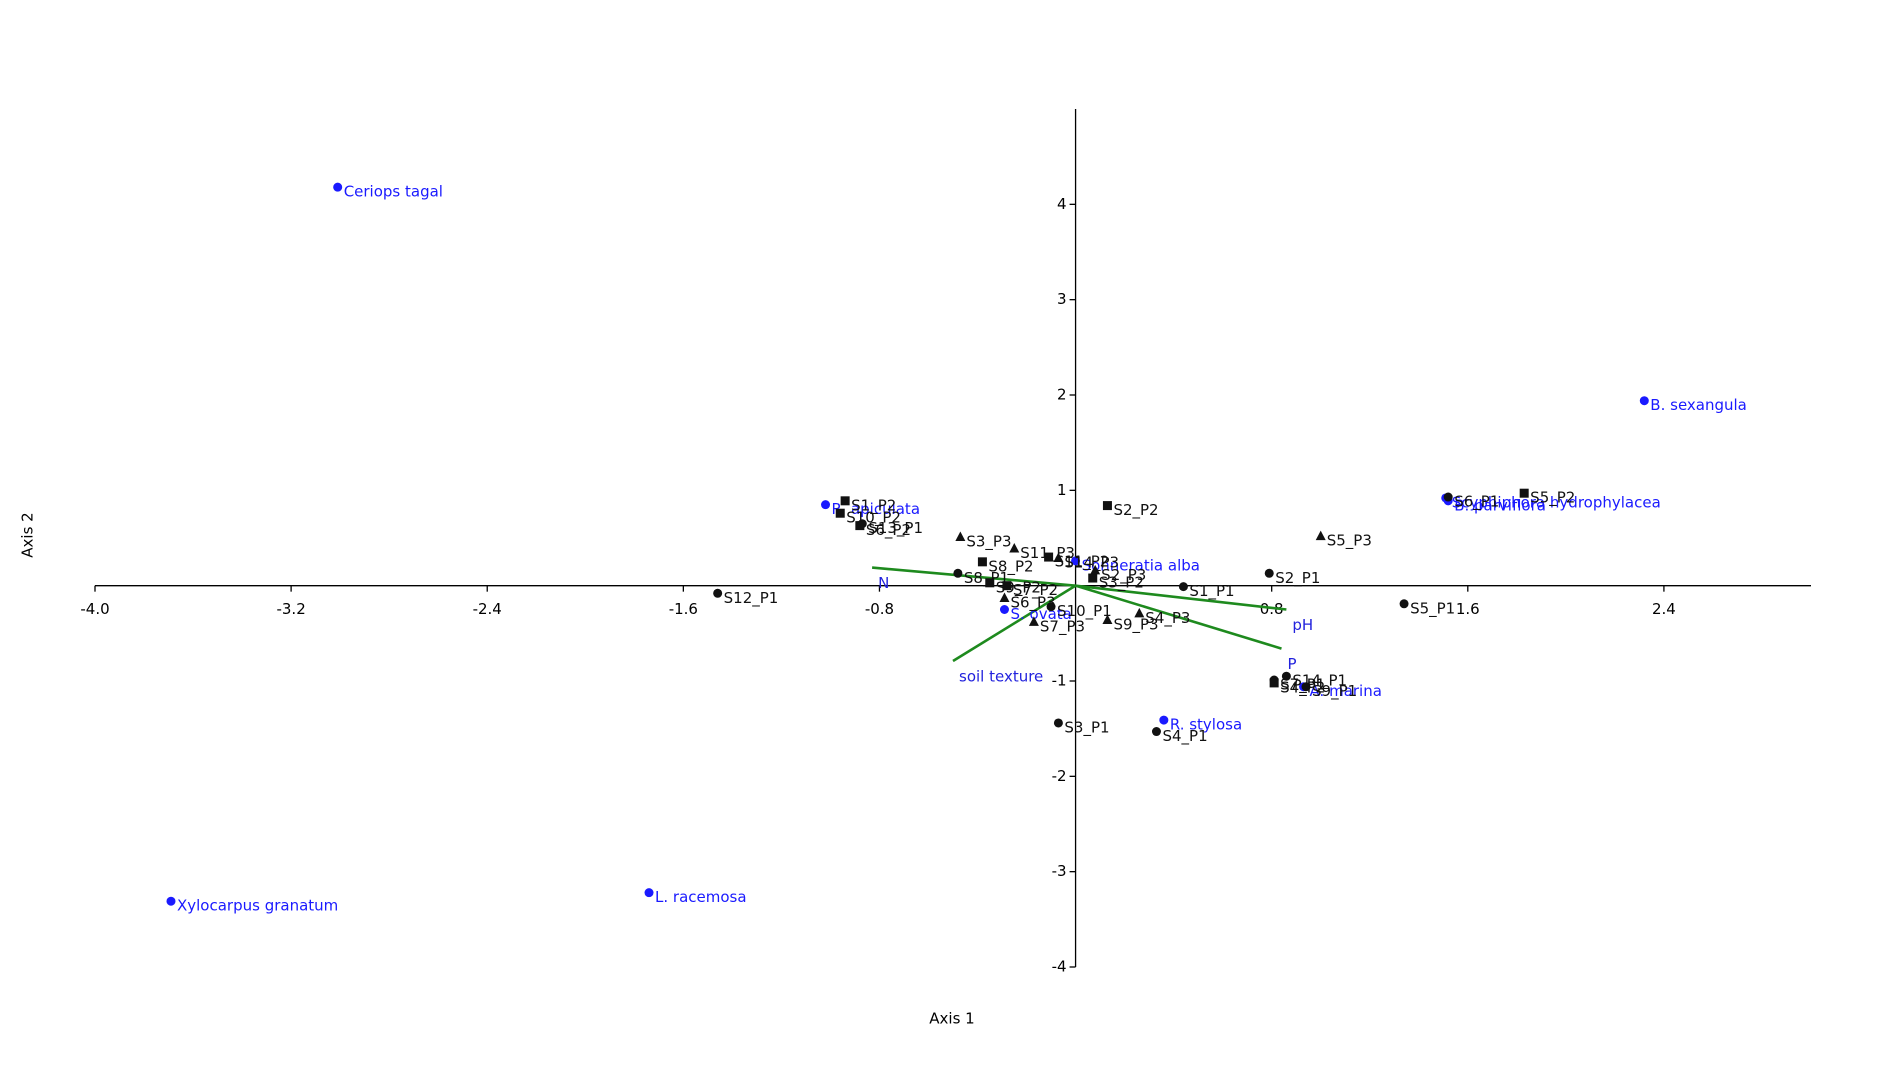  What do you see at coordinates (701, 897) in the screenshot?
I see `species-label: L. racemosa` at bounding box center [701, 897].